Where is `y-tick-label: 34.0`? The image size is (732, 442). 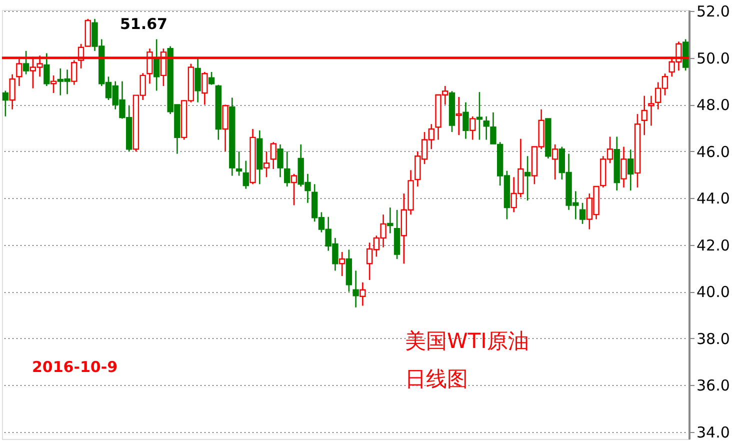 y-tick-label: 34.0 is located at coordinates (713, 432).